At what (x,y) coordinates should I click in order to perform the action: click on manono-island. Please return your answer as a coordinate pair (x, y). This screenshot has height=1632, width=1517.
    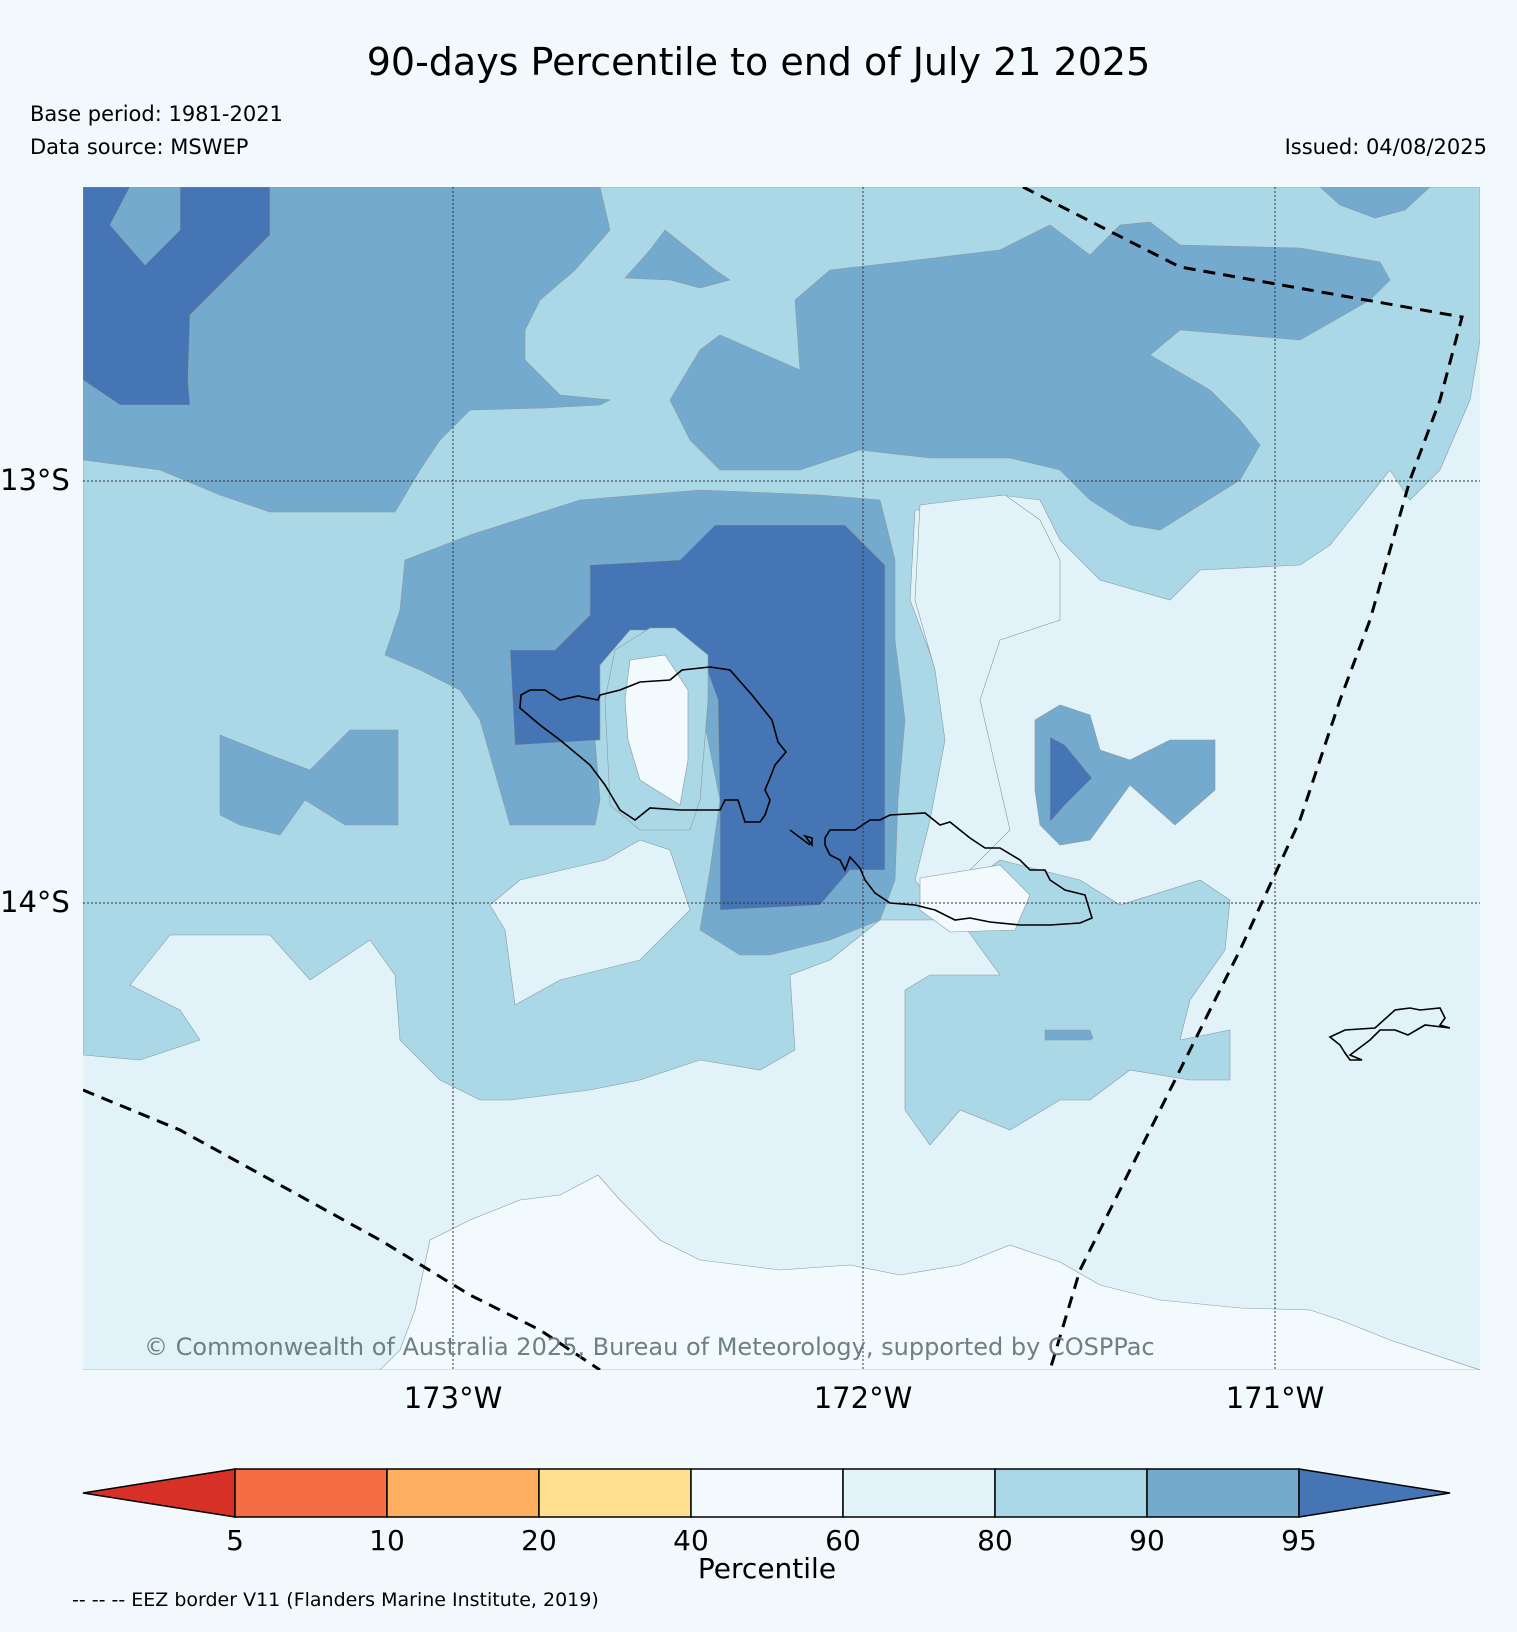
    Looking at the image, I should click on (807, 841).